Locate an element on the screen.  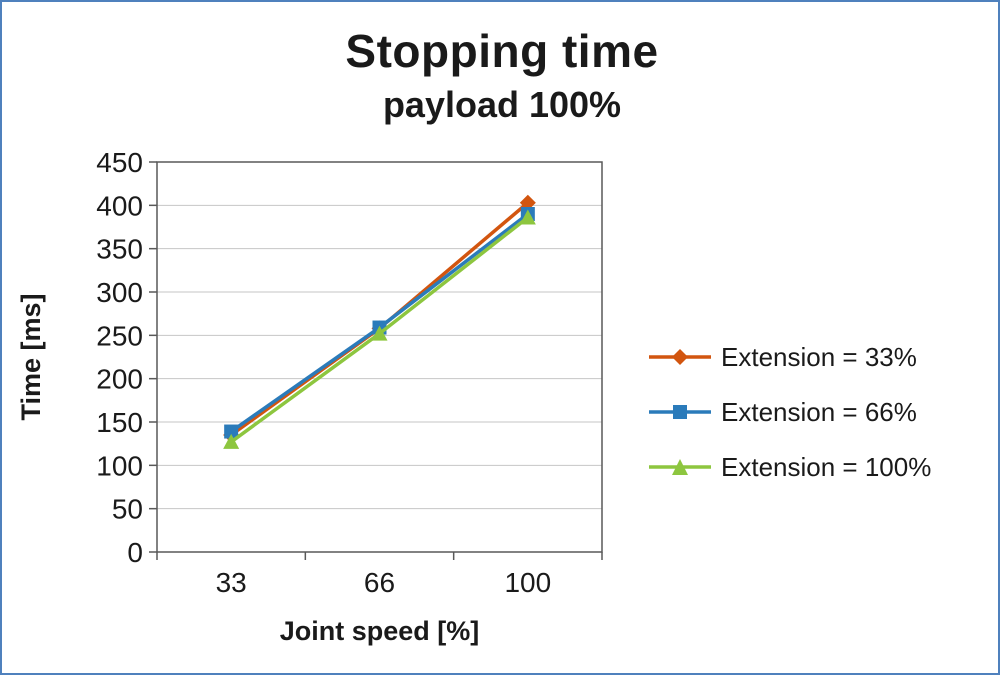
y-axis-title: Time [ms] is located at coordinates (31, 356).